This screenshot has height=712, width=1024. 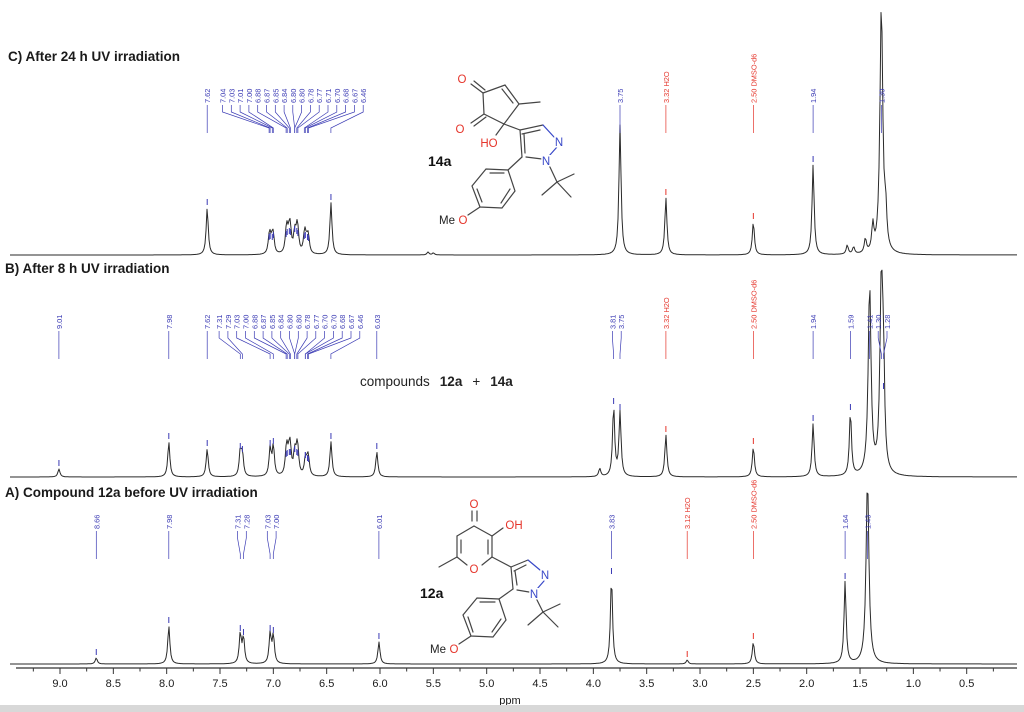 What do you see at coordinates (486, 684) in the screenshot?
I see `axis-tick-label: 5.0` at bounding box center [486, 684].